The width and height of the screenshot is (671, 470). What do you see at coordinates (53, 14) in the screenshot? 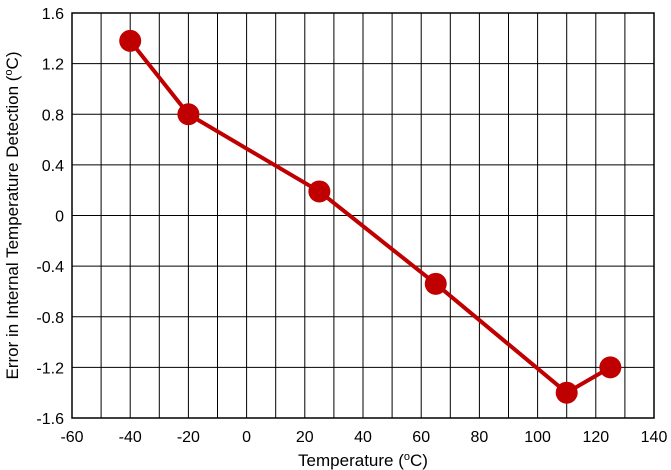
I see `y-tick-label: 1.6` at bounding box center [53, 14].